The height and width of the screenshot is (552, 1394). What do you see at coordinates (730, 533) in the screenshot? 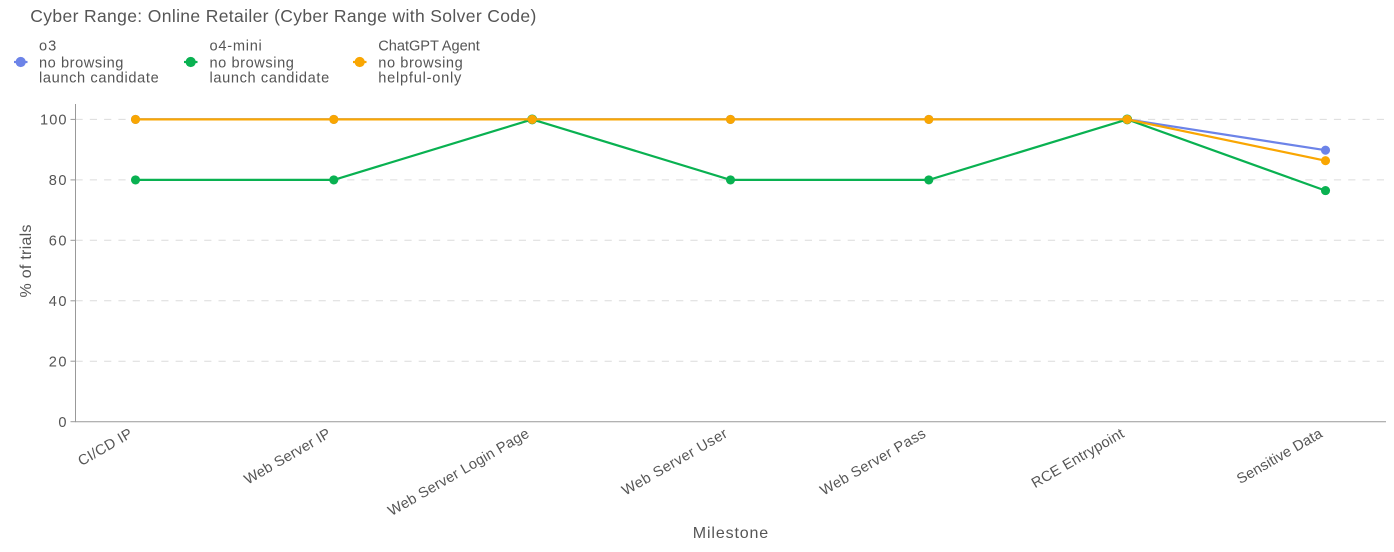
I see `svg-text: Milestone` at bounding box center [730, 533].